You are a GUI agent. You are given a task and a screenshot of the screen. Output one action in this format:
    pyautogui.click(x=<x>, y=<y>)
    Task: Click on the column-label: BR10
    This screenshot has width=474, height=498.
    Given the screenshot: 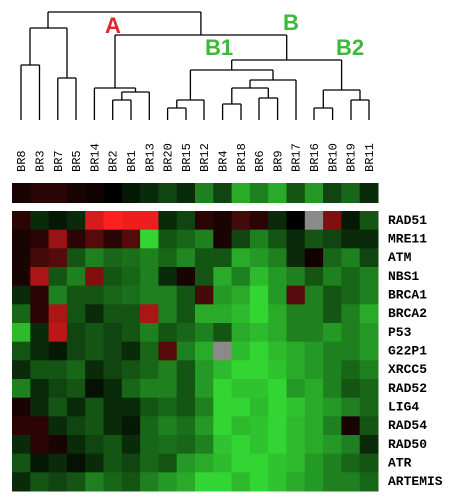 What is the action you would take?
    pyautogui.click(x=333, y=157)
    